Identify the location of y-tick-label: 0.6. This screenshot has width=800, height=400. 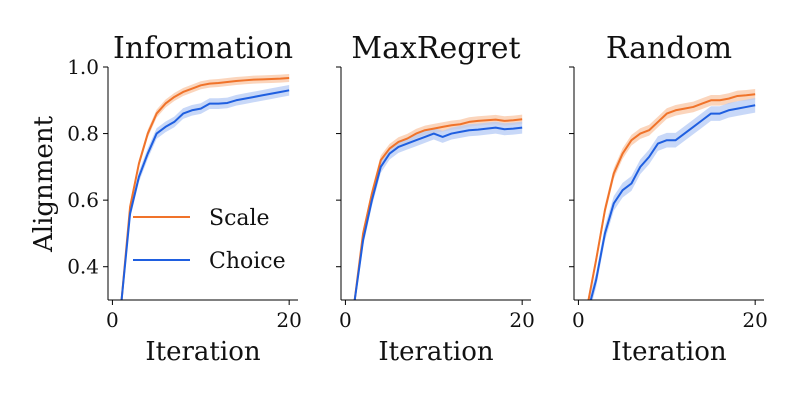
(83, 200).